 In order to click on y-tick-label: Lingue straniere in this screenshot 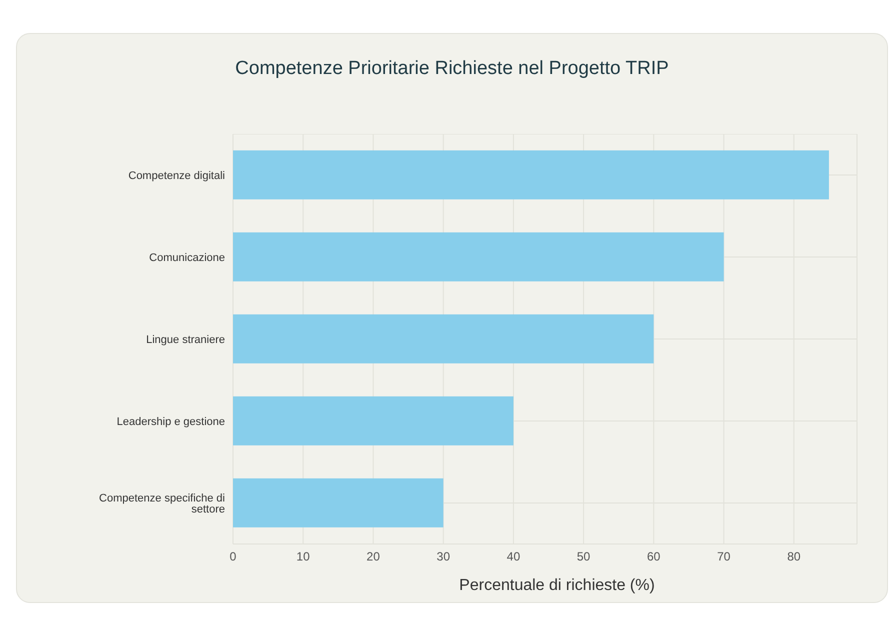, I will do `click(185, 340)`.